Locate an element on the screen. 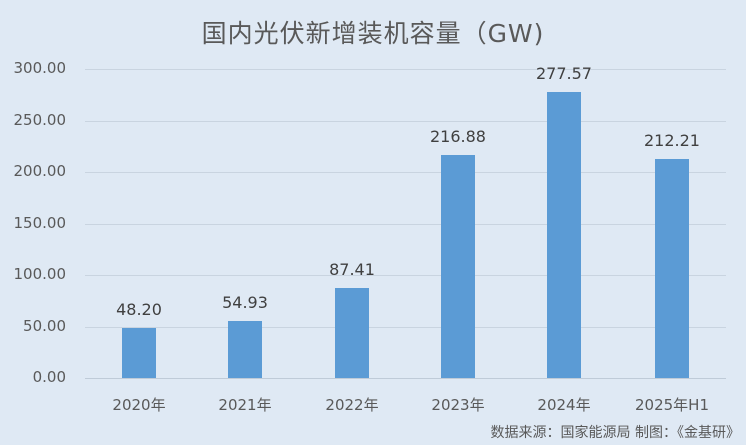  data-label: 54.93 is located at coordinates (245, 303).